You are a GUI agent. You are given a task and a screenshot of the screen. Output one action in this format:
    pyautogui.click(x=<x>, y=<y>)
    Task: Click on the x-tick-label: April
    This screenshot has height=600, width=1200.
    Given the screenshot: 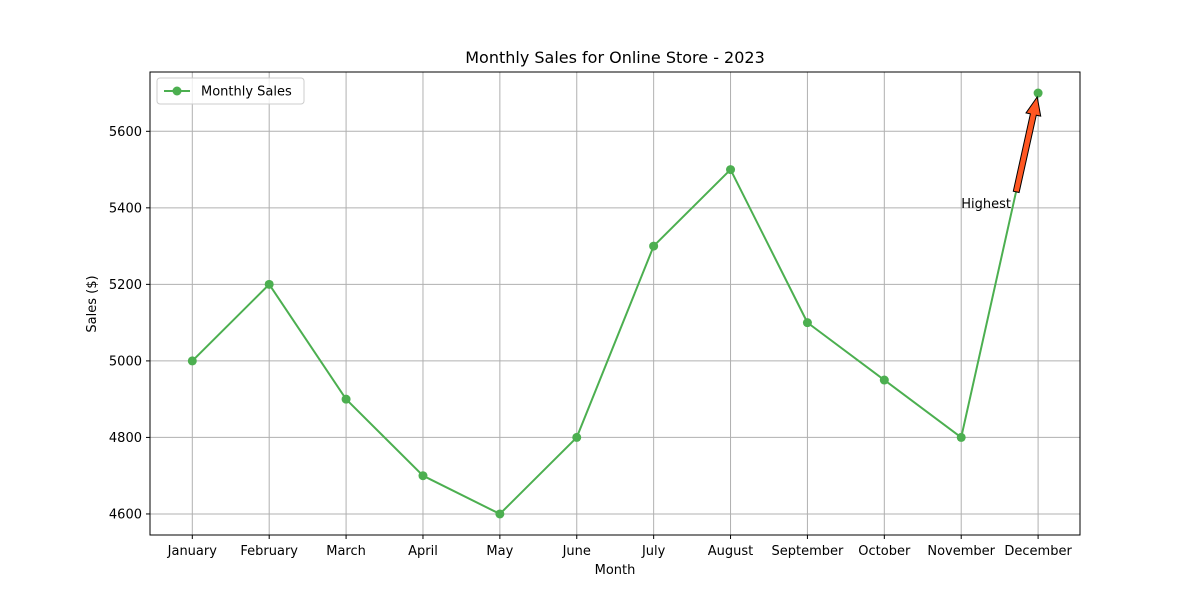 What is the action you would take?
    pyautogui.click(x=423, y=551)
    